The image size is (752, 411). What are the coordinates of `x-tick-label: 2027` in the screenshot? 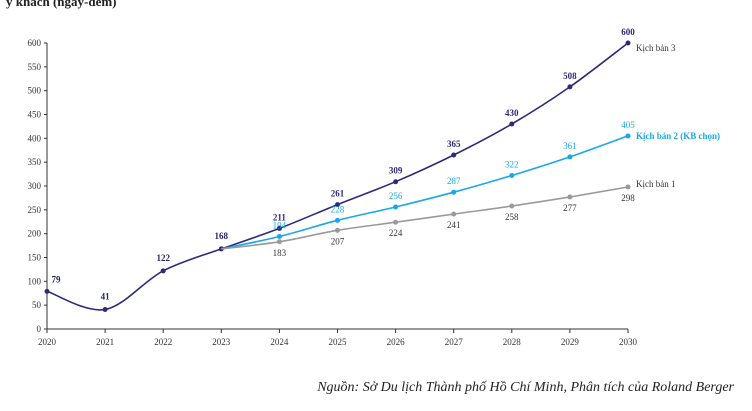 It's located at (454, 342).